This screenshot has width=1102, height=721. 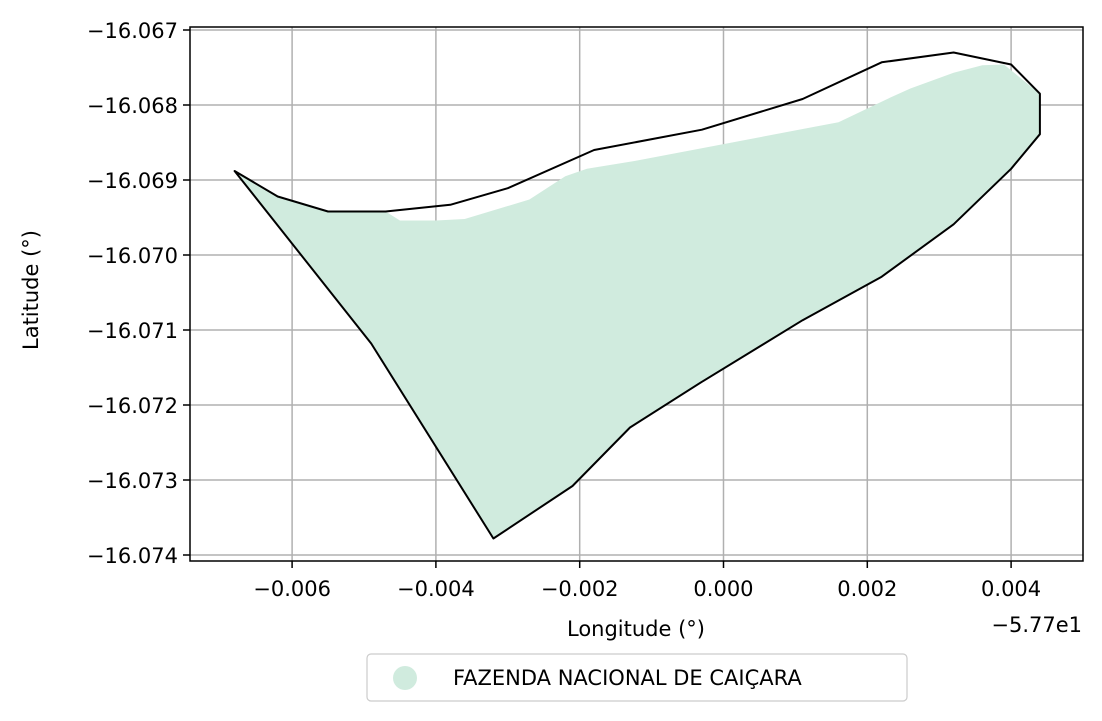 I want to click on y-axis-label: Latitude (°), so click(x=31, y=290).